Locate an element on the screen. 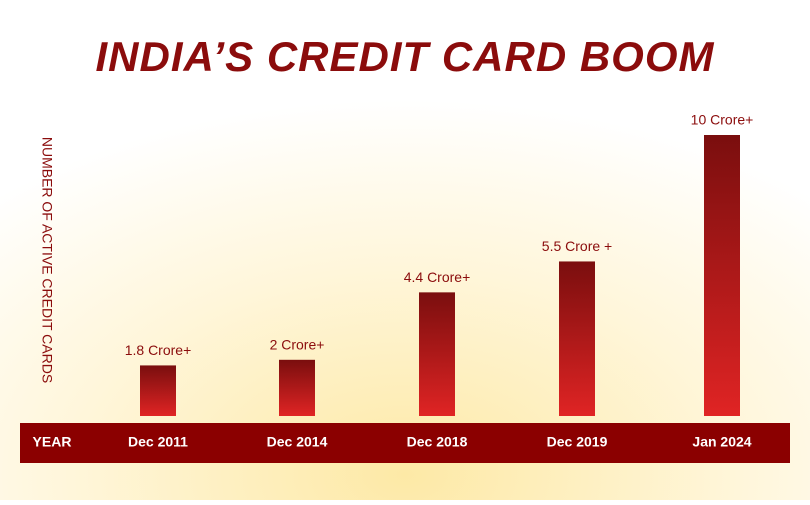 The image size is (810, 505). y-axis-label: NUMBER OF ACTIVE CREDIT CARDS is located at coordinates (47, 260).